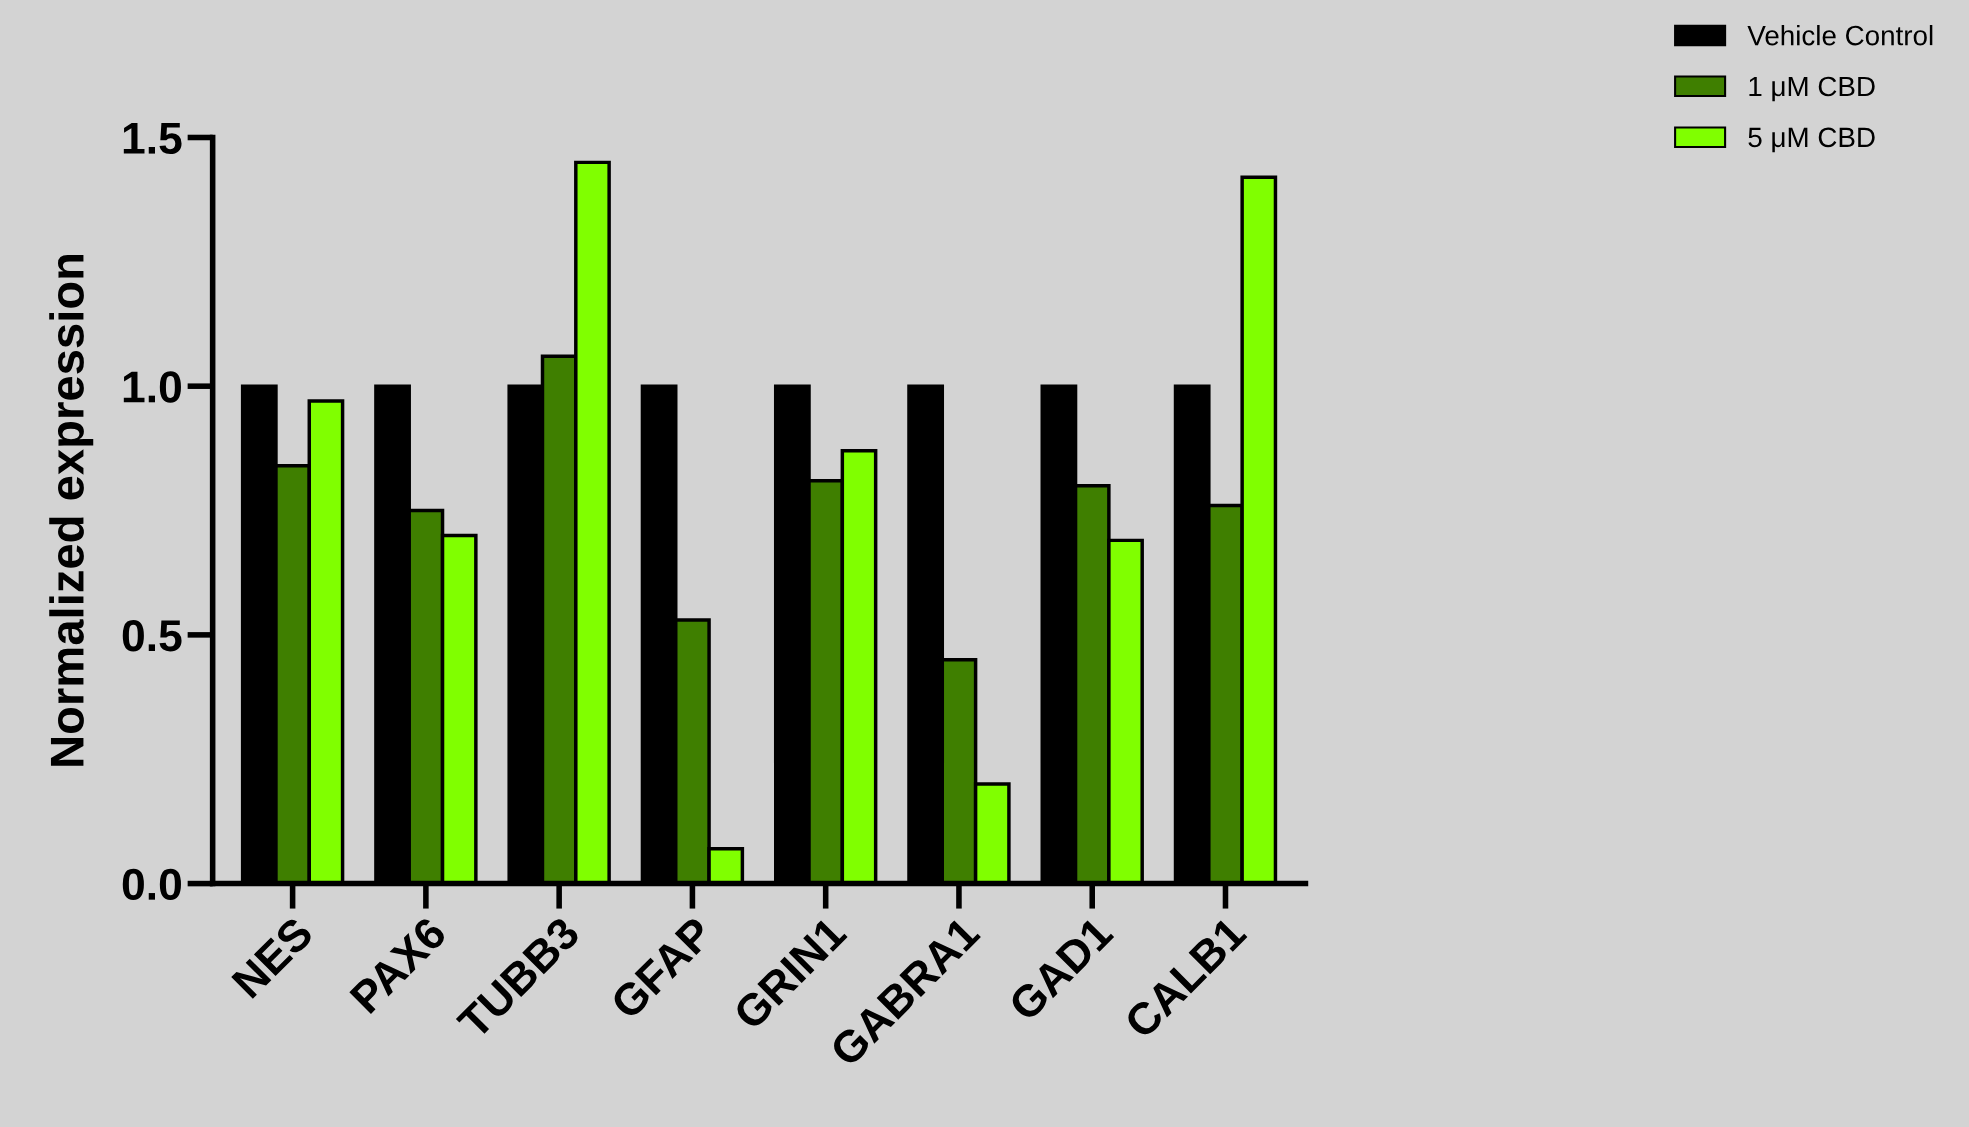 This screenshot has width=1969, height=1127. I want to click on legend-label: Vehicle Control, so click(1840, 35).